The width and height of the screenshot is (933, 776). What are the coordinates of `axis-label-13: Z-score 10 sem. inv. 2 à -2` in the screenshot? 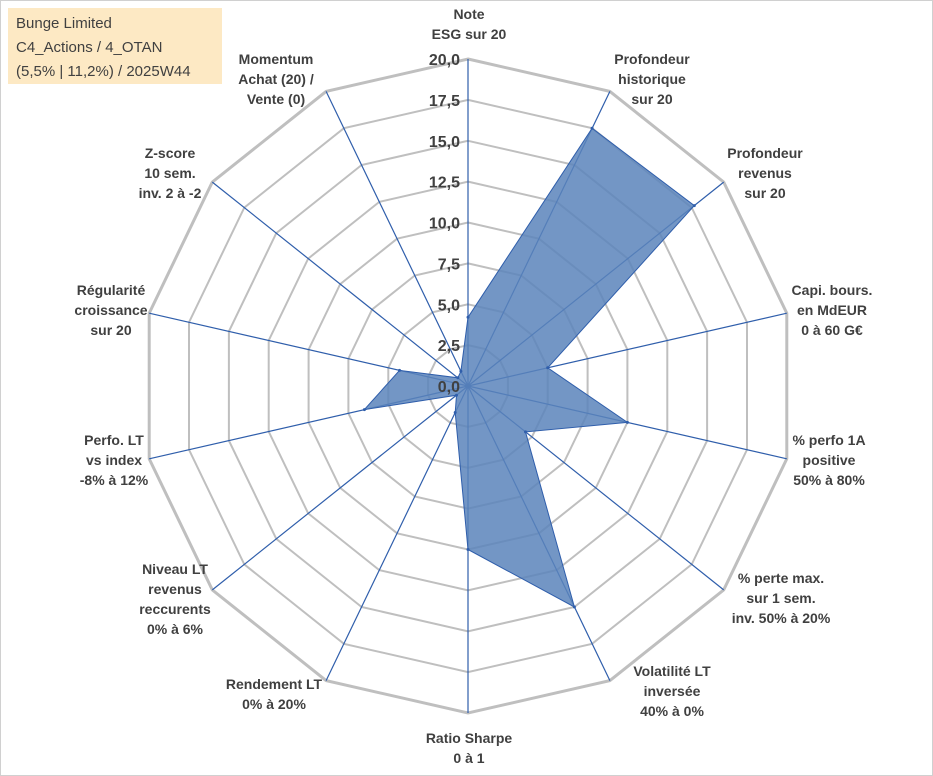 It's located at (170, 173).